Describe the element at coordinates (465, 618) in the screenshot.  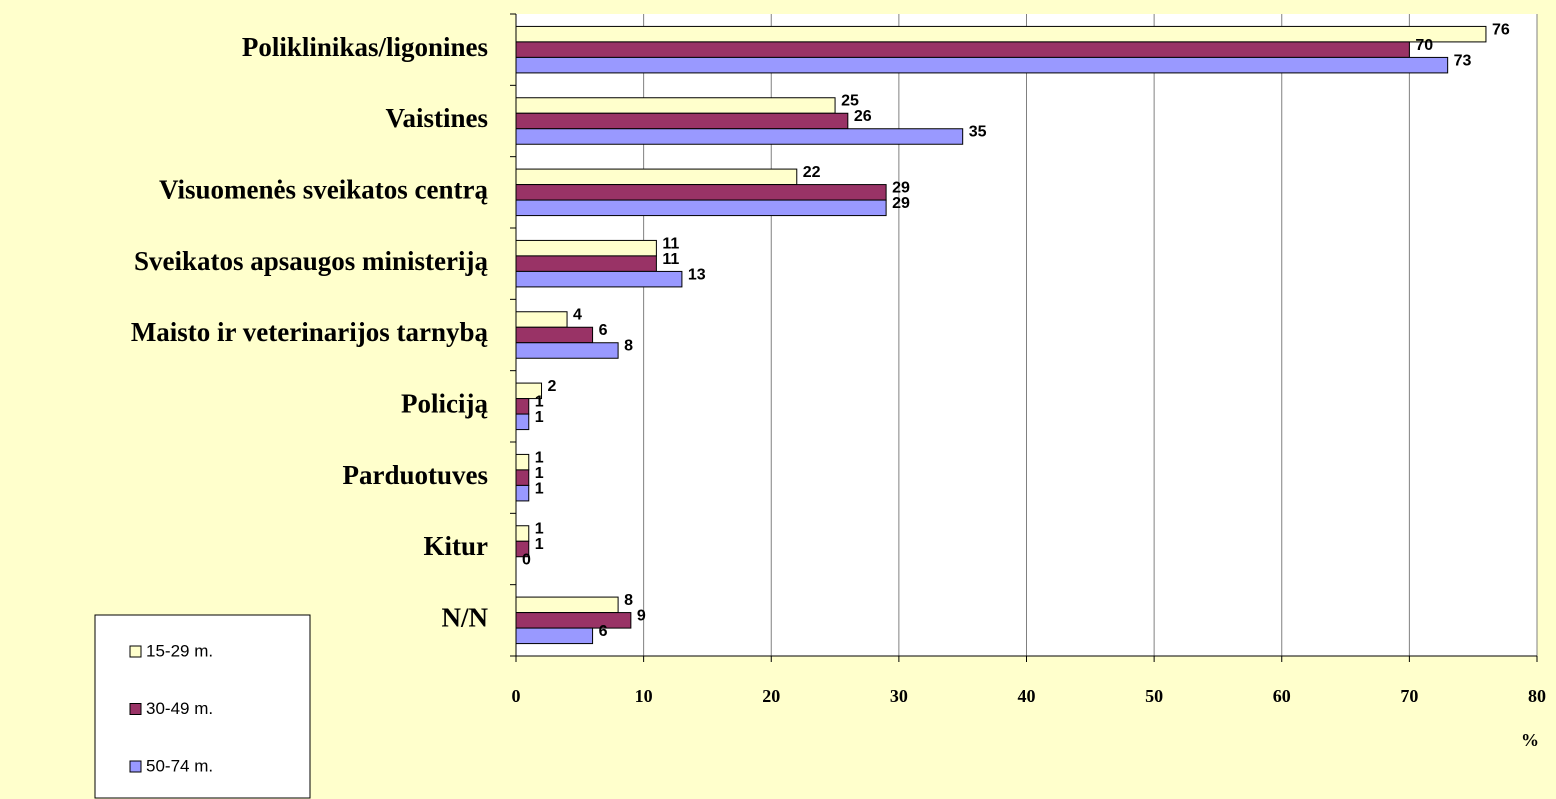
I see `category-label: N/N` at that location.